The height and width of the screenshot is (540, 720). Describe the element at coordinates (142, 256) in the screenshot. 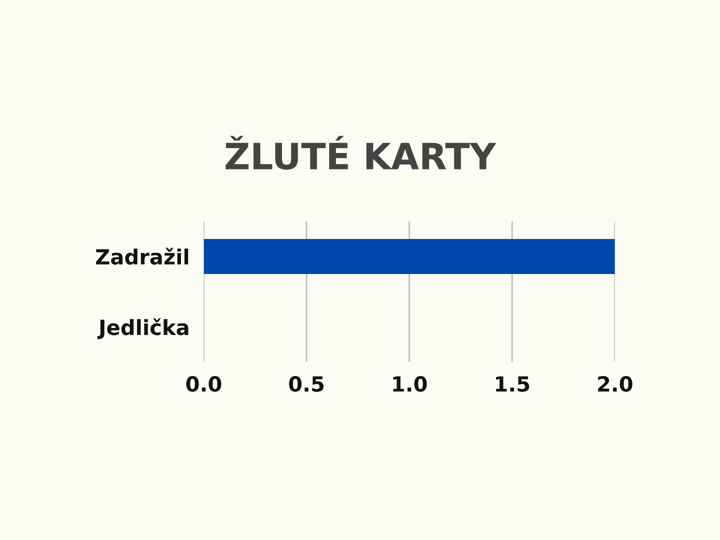

I see `y-tick-label: Zadražil` at that location.